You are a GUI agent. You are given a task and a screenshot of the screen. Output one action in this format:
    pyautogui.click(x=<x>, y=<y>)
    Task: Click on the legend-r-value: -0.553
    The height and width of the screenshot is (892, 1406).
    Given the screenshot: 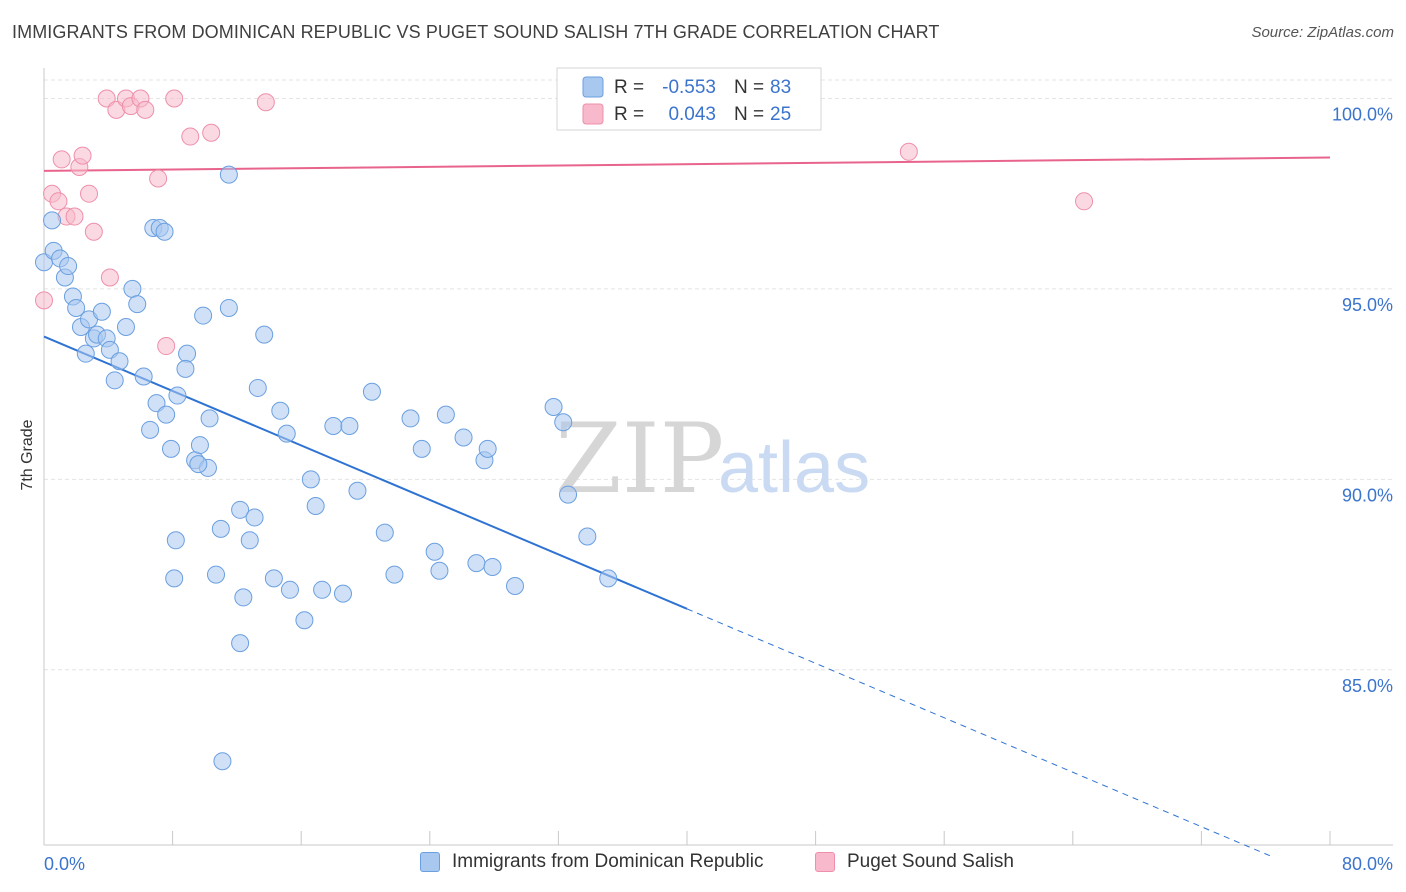 What is the action you would take?
    pyautogui.click(x=689, y=87)
    